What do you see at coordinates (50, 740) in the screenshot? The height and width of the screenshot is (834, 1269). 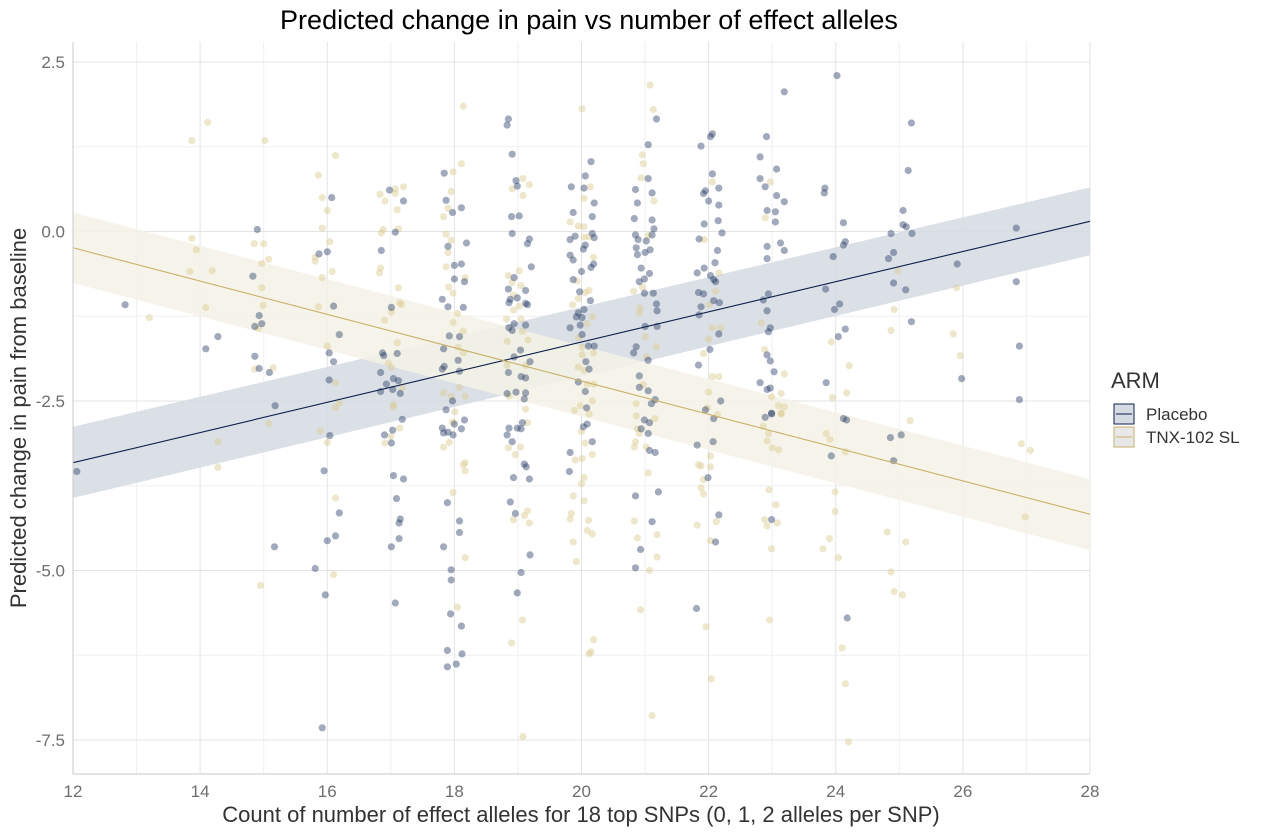 I see `y-tick-label: -7.5` at bounding box center [50, 740].